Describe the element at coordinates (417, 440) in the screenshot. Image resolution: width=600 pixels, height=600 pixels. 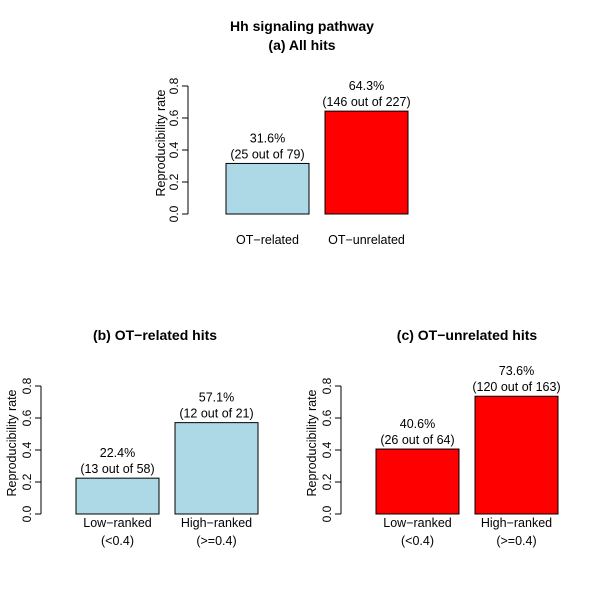
I see `bar-count-label: (26 out of 64)` at that location.